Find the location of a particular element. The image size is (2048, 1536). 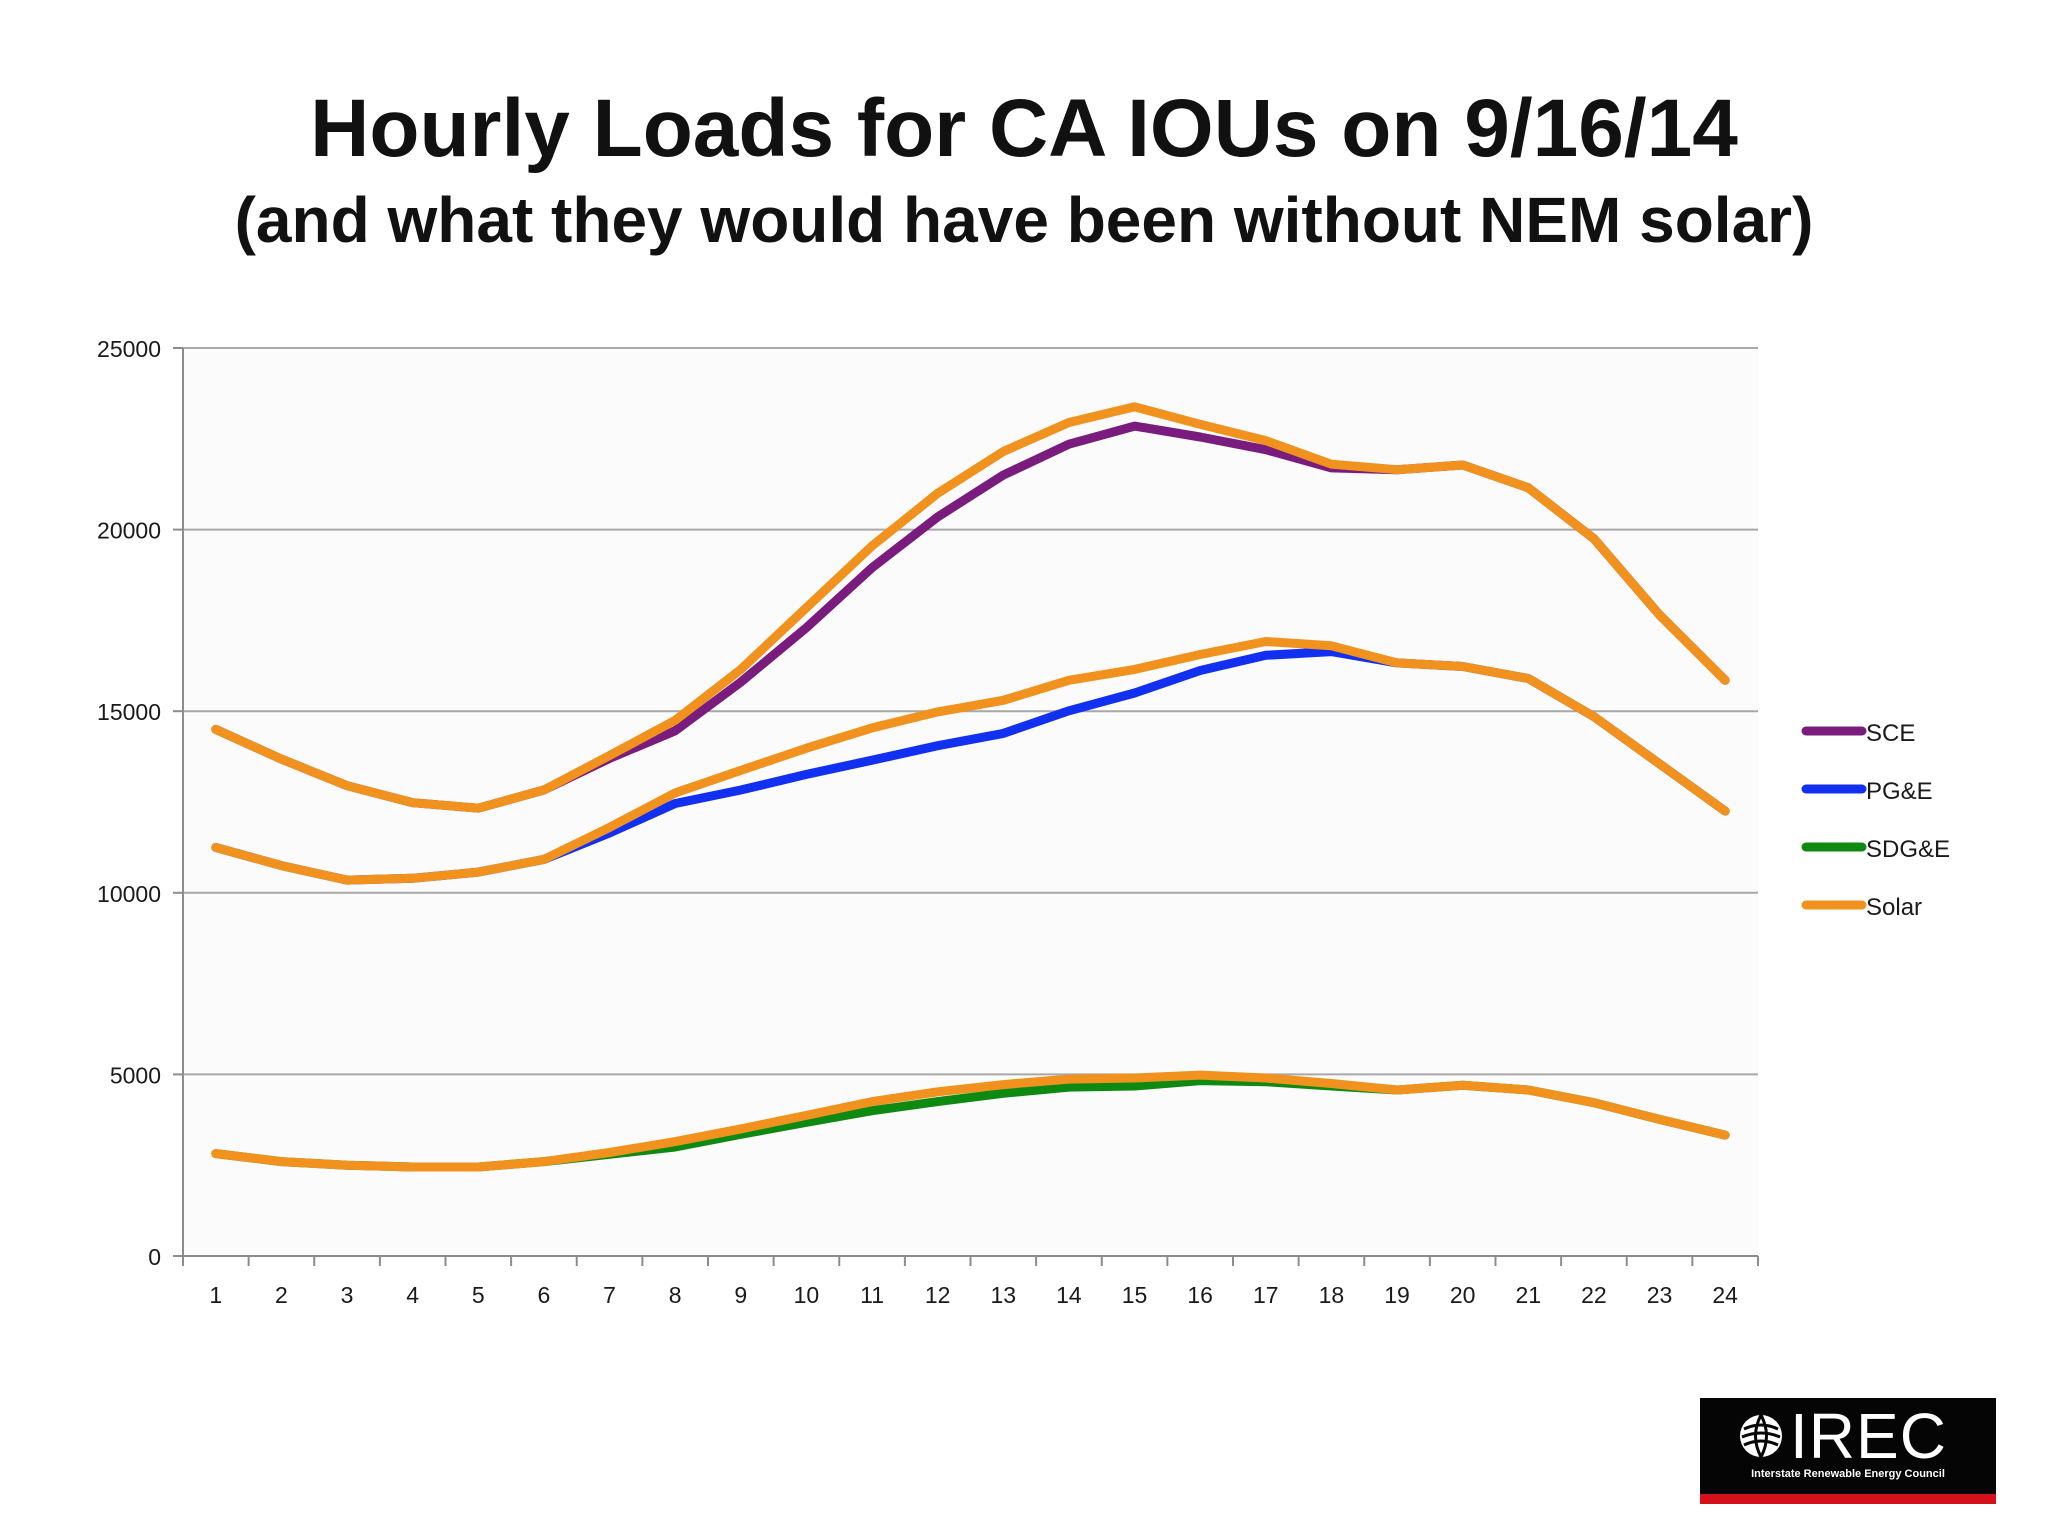

logo-wordmark: IREC is located at coordinates (1868, 1436).